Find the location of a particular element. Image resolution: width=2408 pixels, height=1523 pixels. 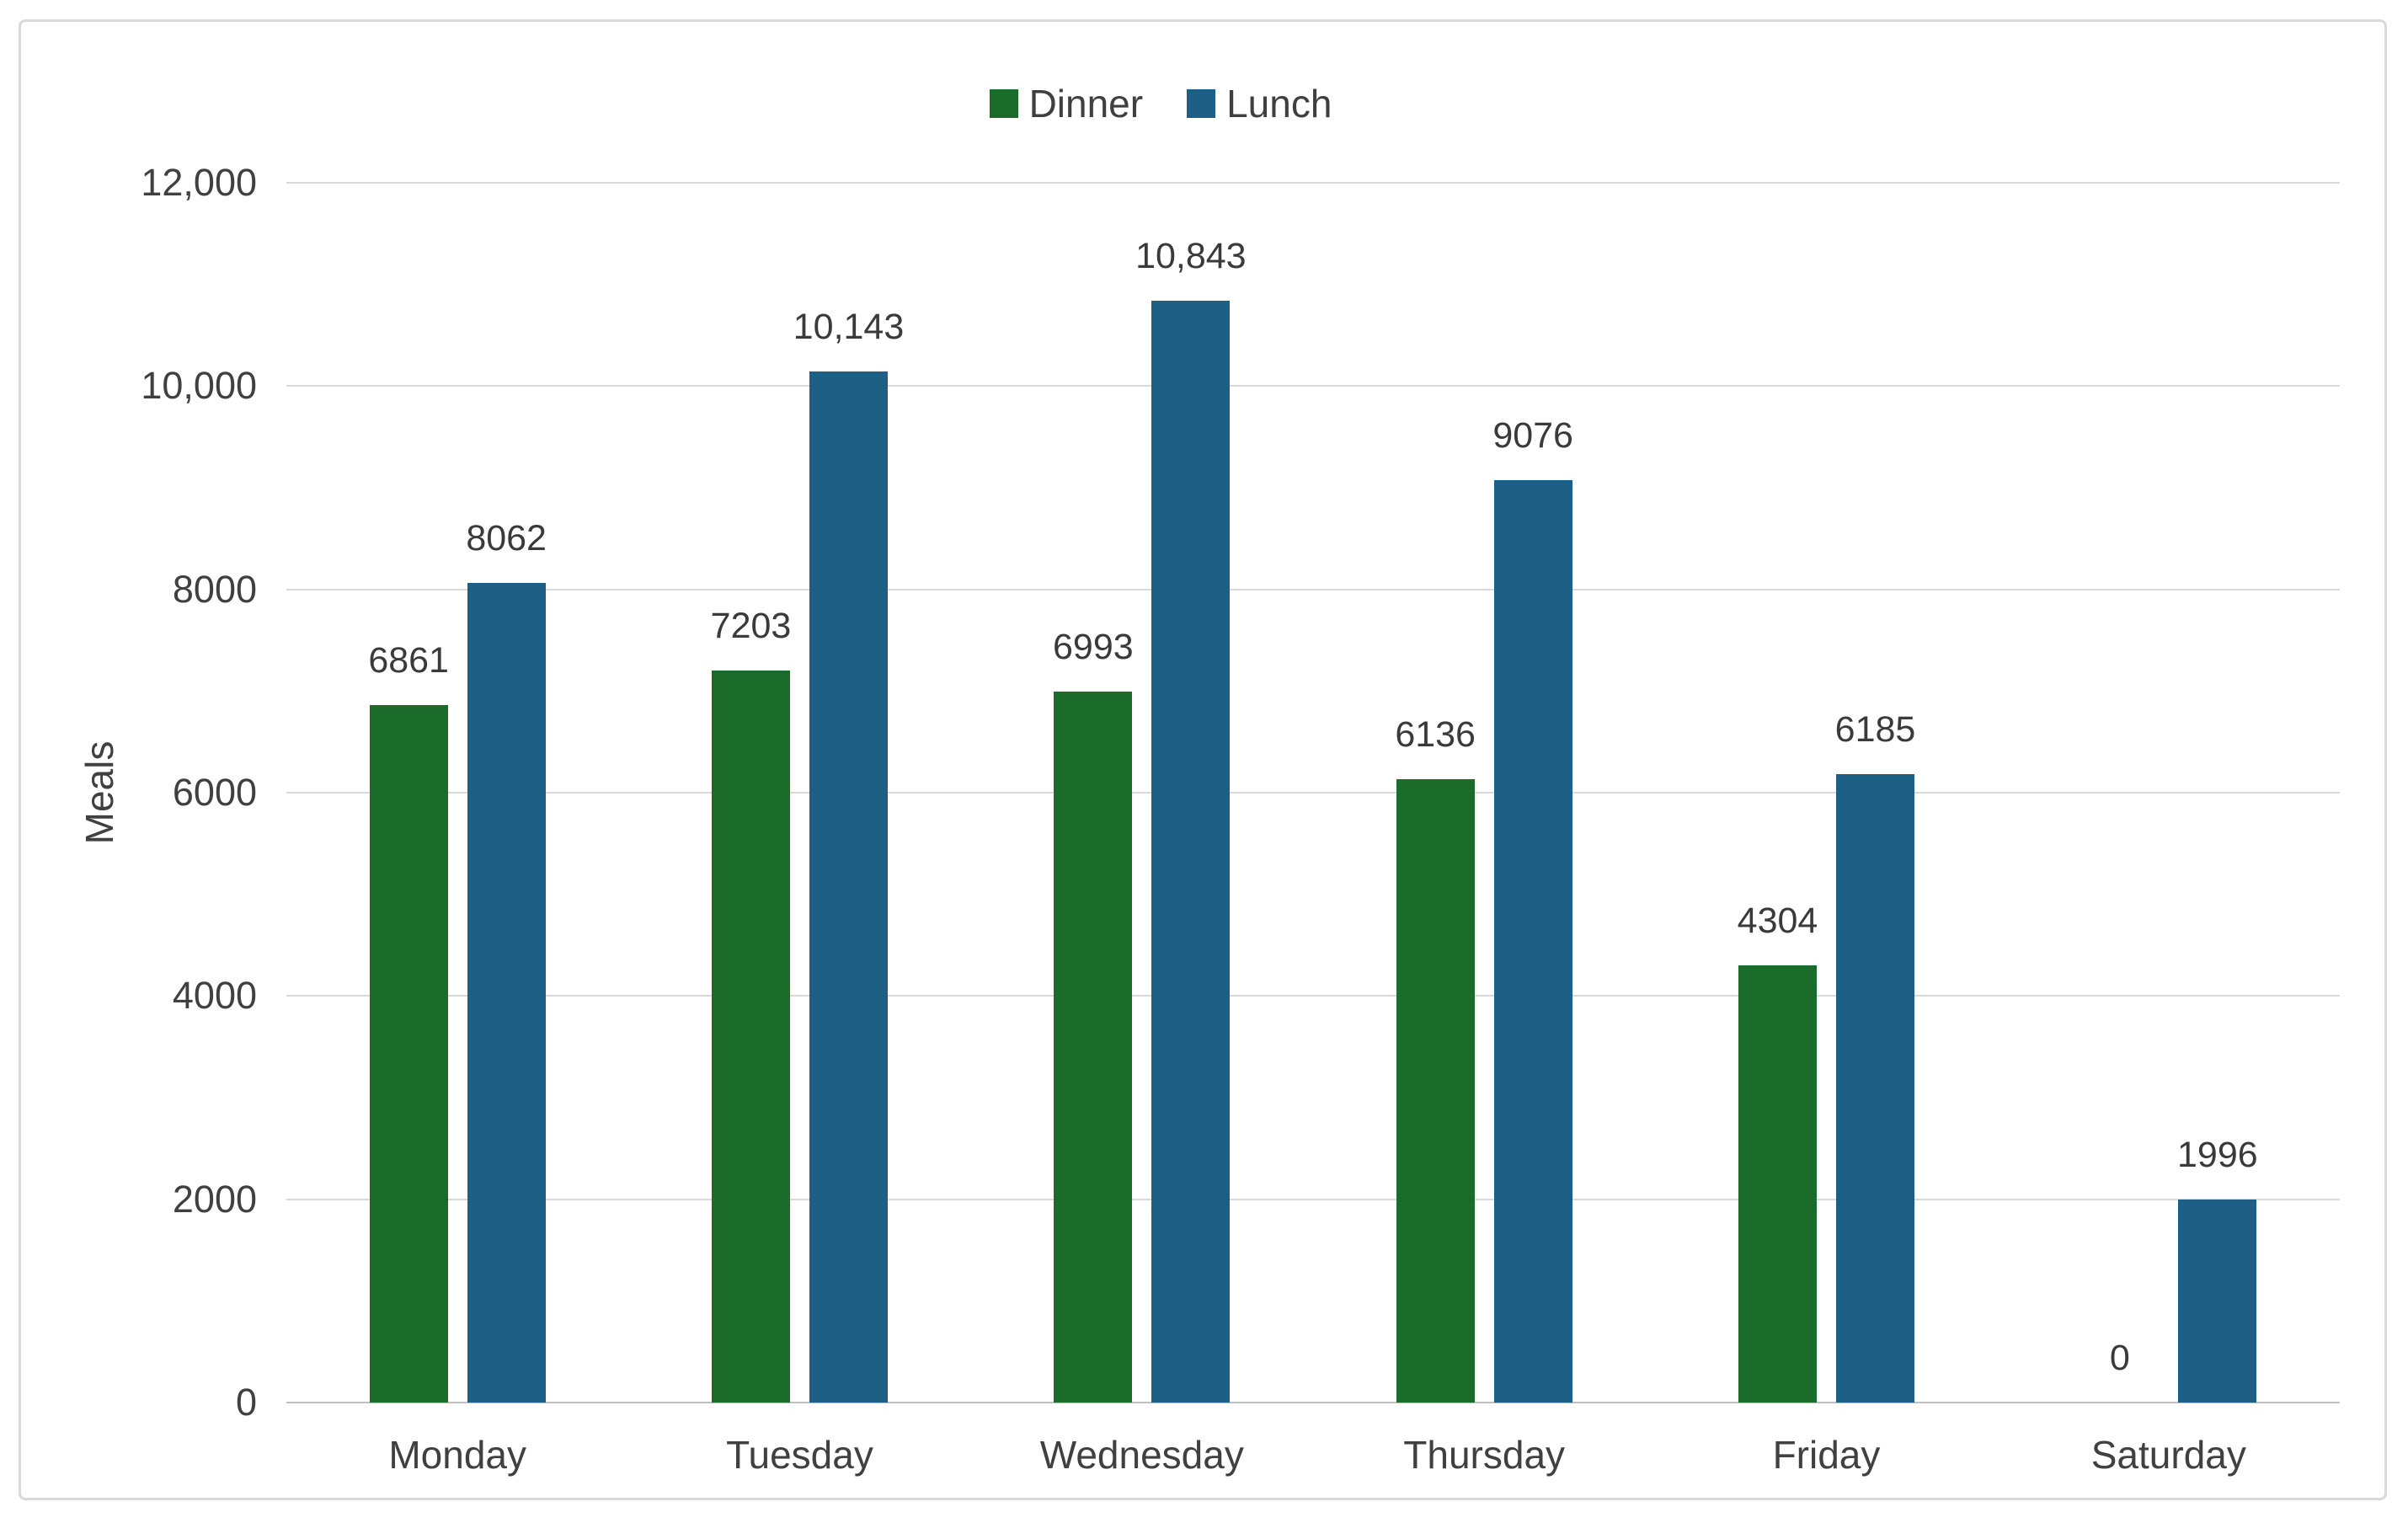

bar-label-dinner-monday: 6861 is located at coordinates (408, 660).